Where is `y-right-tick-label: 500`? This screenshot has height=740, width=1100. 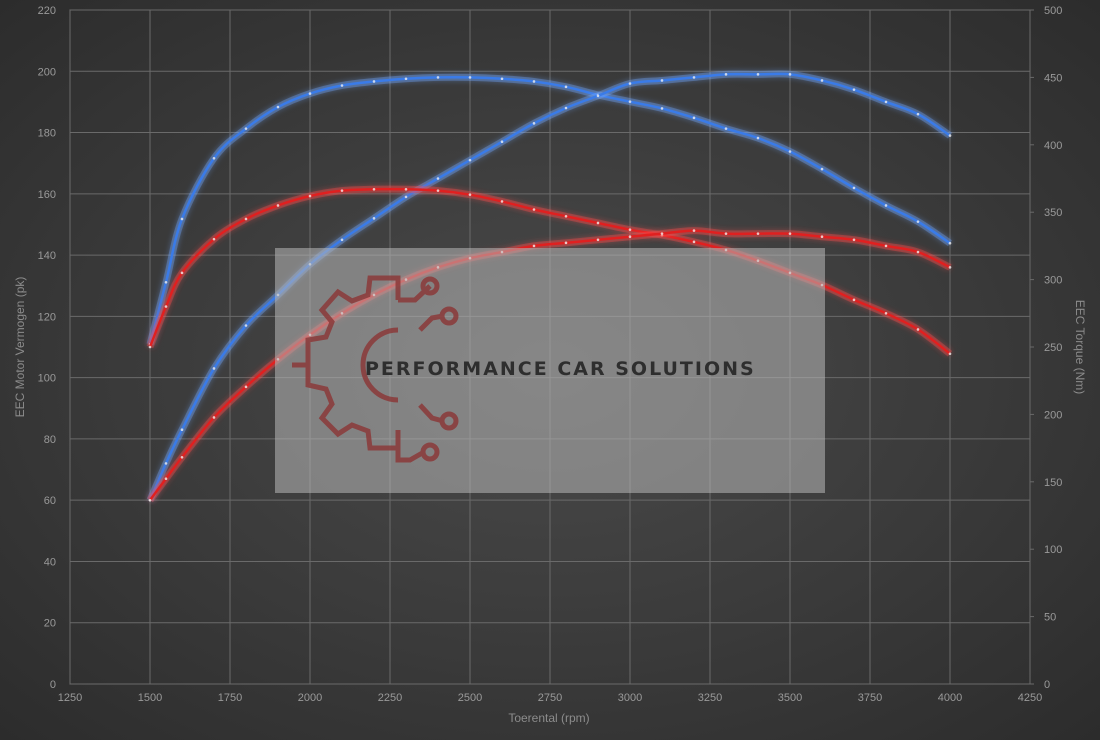 y-right-tick-label: 500 is located at coordinates (1053, 11).